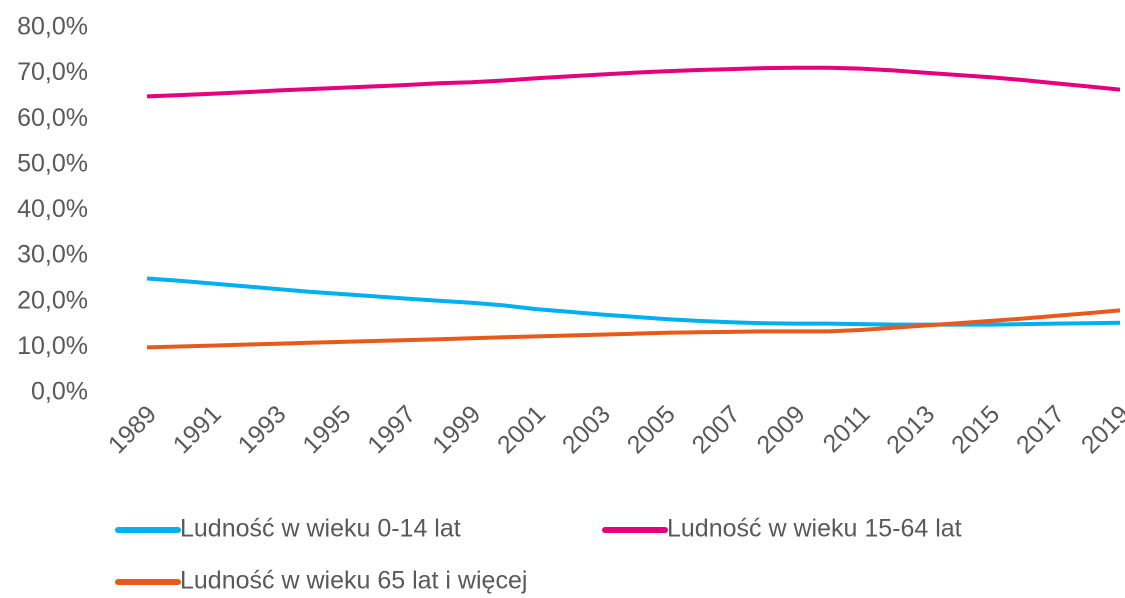 Image resolution: width=1125 pixels, height=598 pixels. What do you see at coordinates (975, 429) in the screenshot?
I see `x-tick-label: 2015` at bounding box center [975, 429].